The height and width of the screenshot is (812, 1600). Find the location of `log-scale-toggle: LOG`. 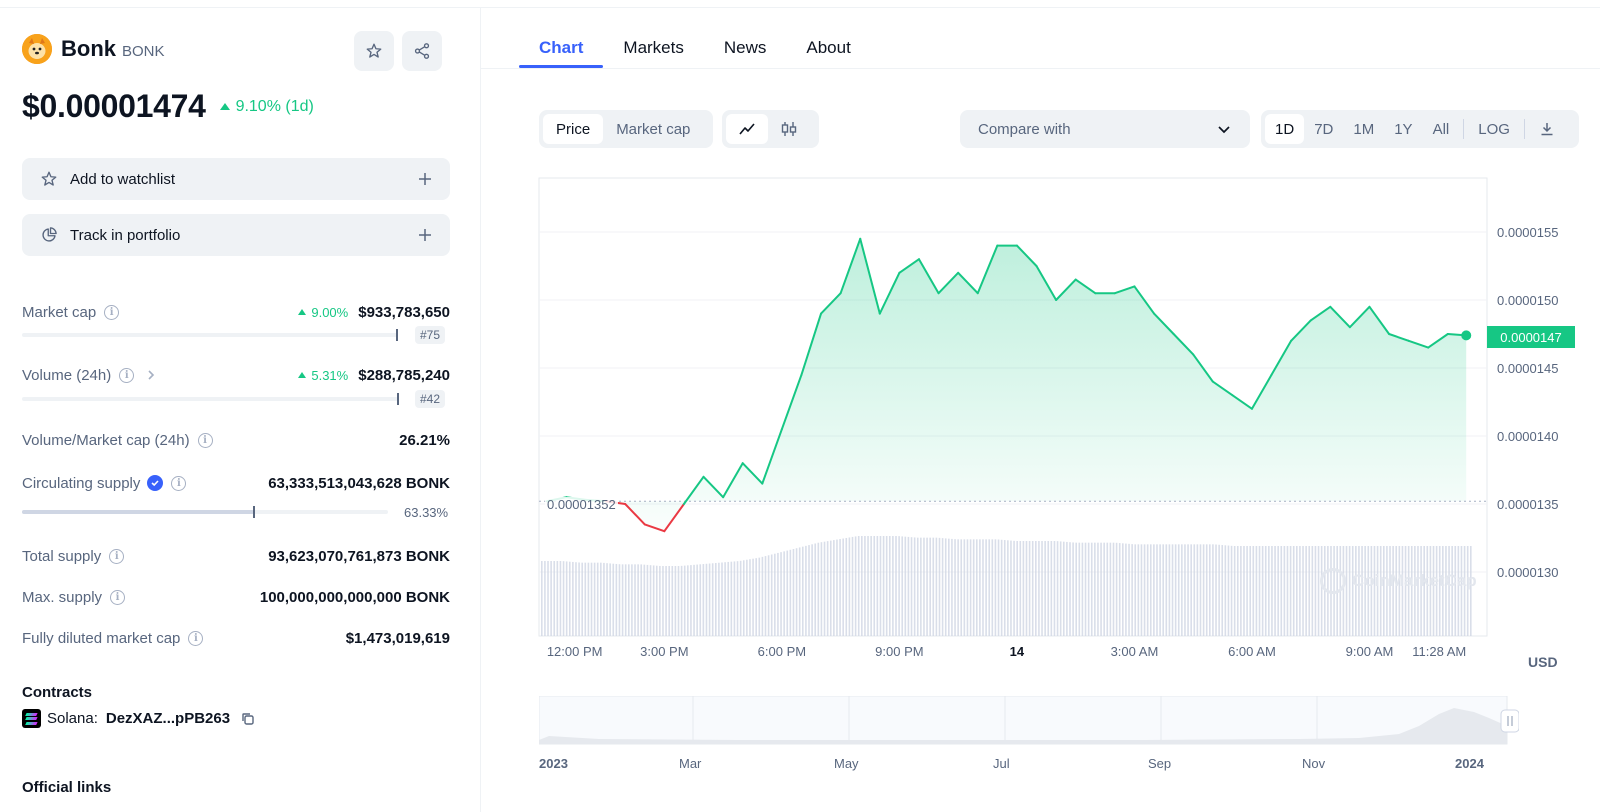

log-scale-toggle: LOG is located at coordinates (1494, 129).